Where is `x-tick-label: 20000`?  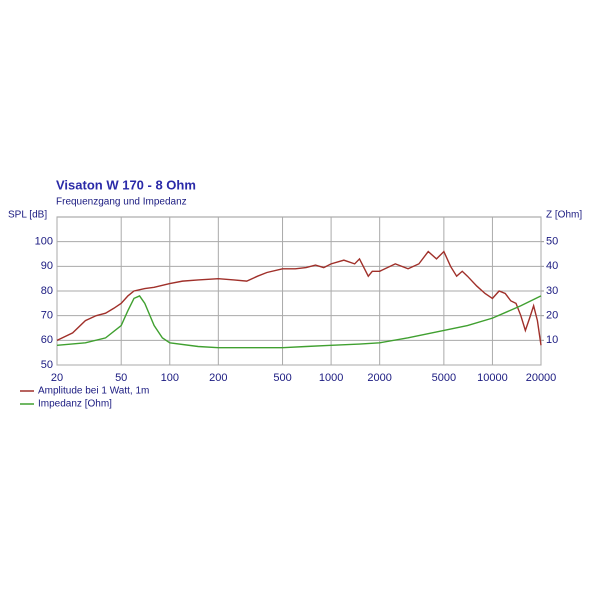 x-tick-label: 20000 is located at coordinates (541, 378).